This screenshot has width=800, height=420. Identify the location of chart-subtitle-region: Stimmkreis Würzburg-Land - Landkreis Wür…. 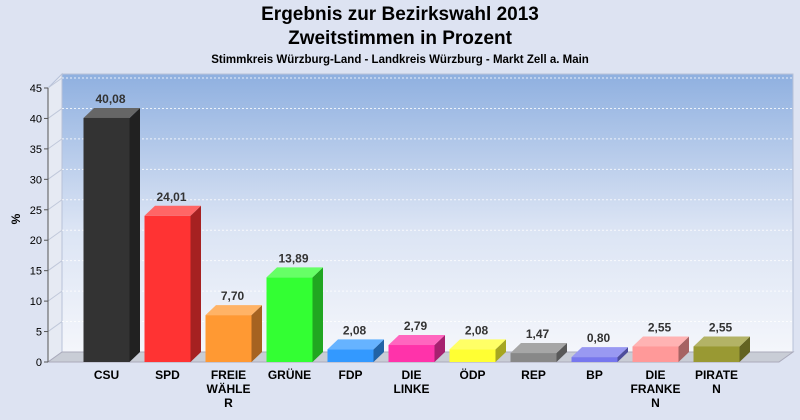
(400, 60).